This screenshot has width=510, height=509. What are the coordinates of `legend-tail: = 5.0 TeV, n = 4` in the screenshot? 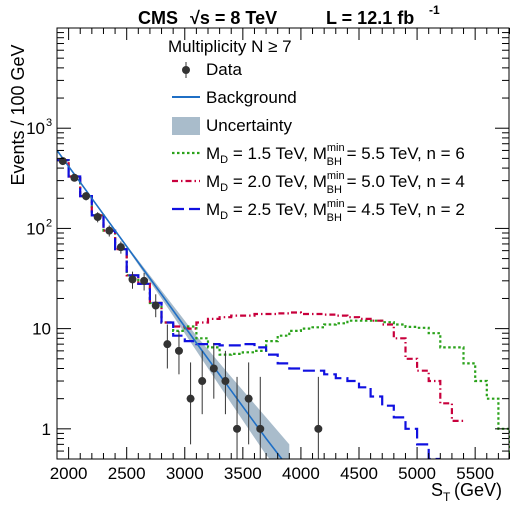 It's located at (403, 181).